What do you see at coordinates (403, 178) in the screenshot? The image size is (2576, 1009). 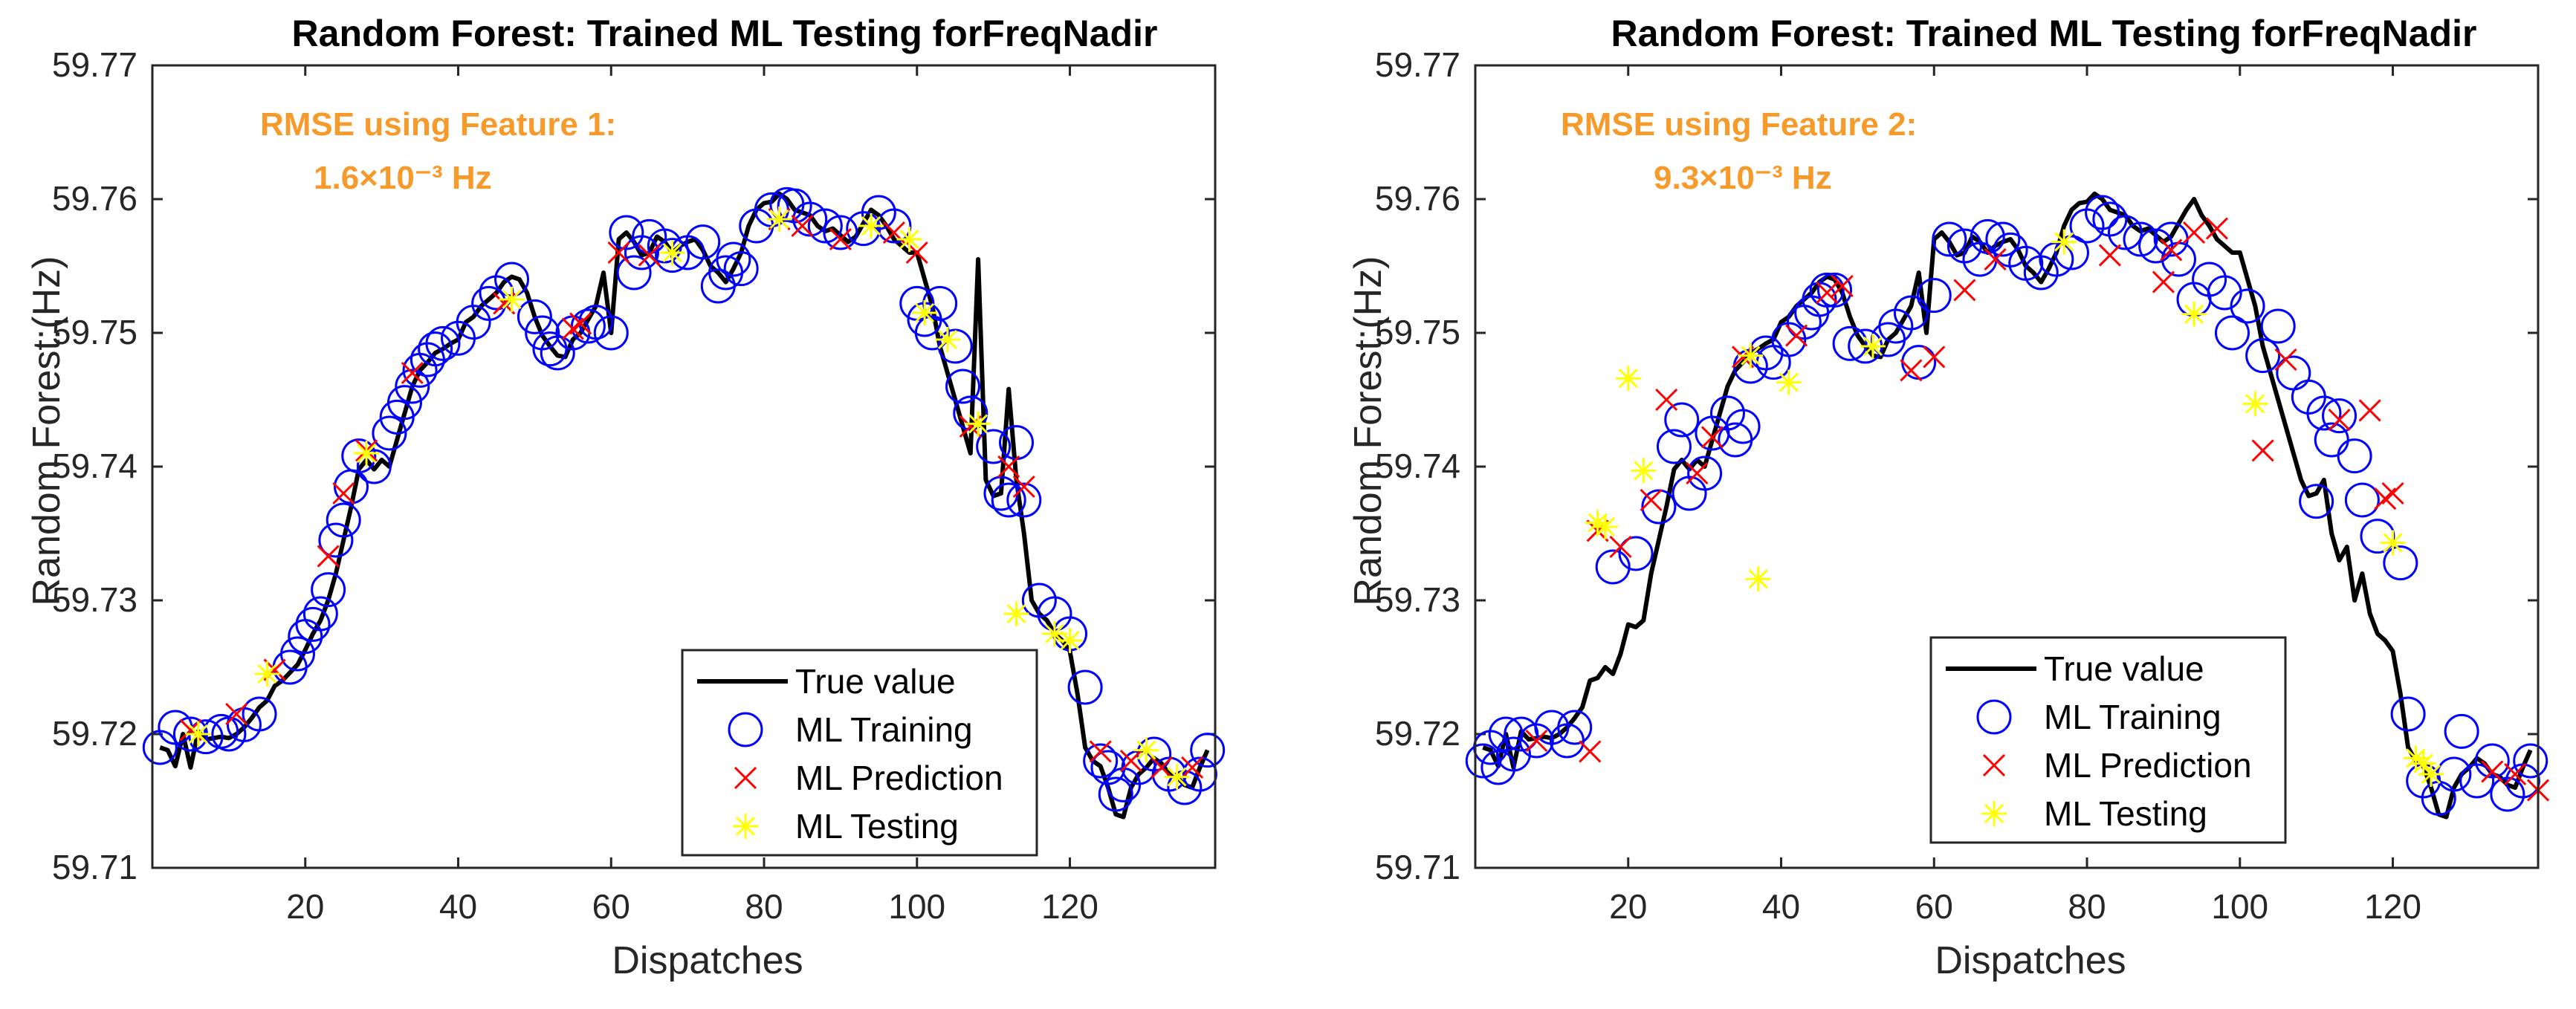 I see `rmse-annotation-line2: 1.6×10⁻³ Hz` at bounding box center [403, 178].